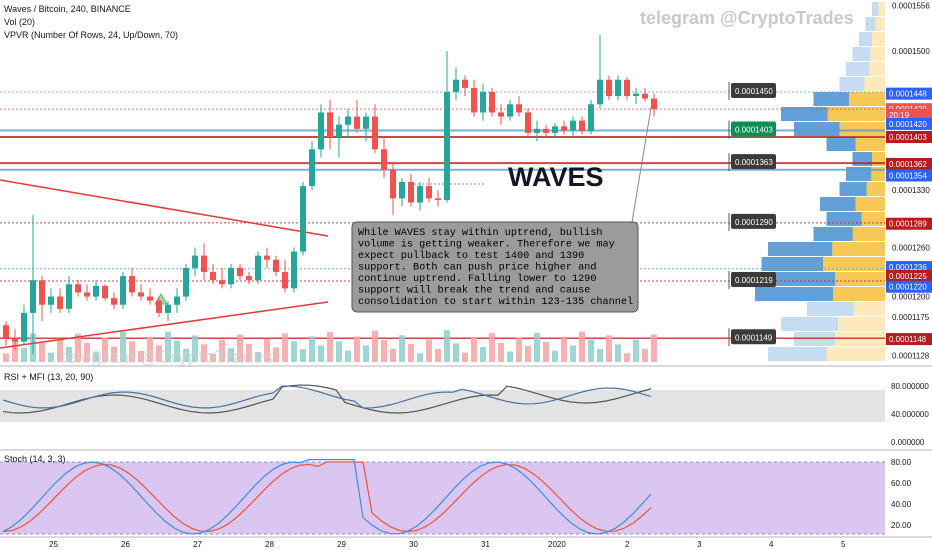 The image size is (932, 550). Describe the element at coordinates (911, 5) in the screenshot. I see `price-tick: 0.0001556` at that location.